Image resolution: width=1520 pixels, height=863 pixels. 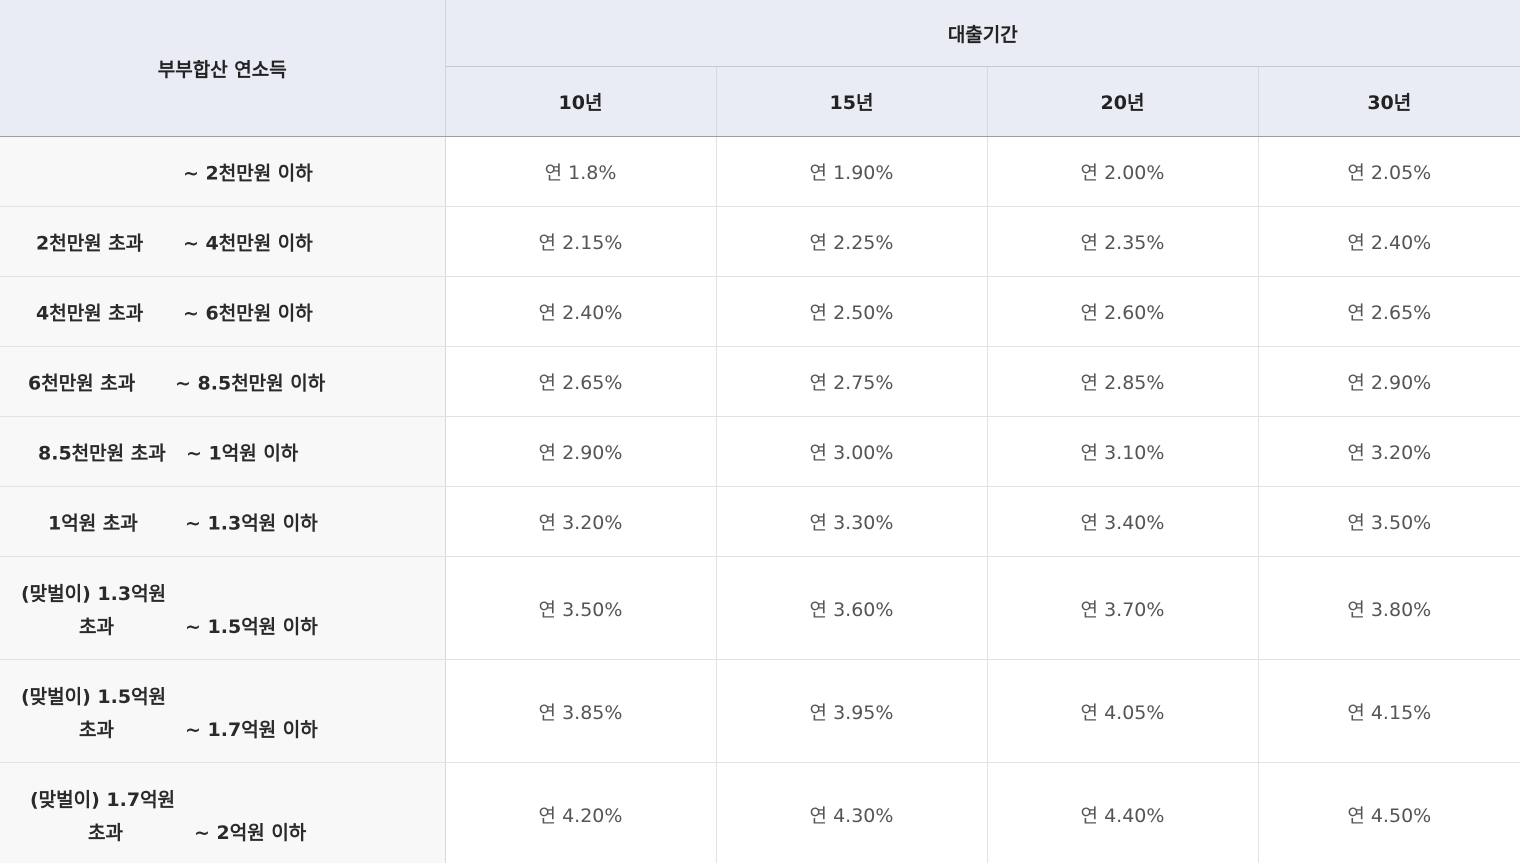 What do you see at coordinates (251, 523) in the screenshot?
I see `income-to-label: ~ 1.3억원 이하` at bounding box center [251, 523].